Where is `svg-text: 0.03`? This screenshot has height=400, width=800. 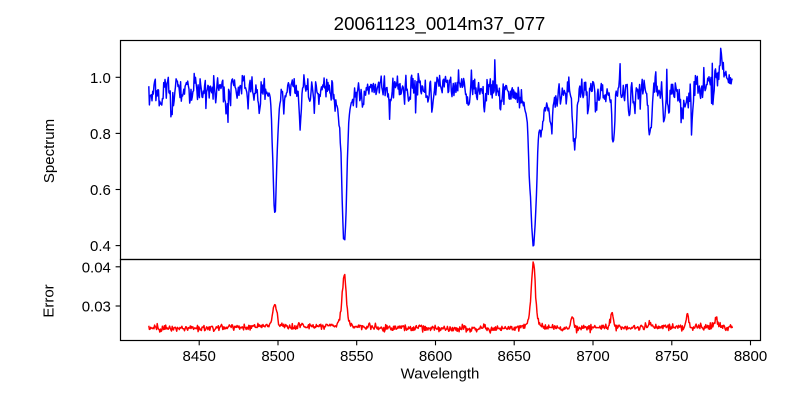
svg-text: 0.03 is located at coordinates (96, 306).